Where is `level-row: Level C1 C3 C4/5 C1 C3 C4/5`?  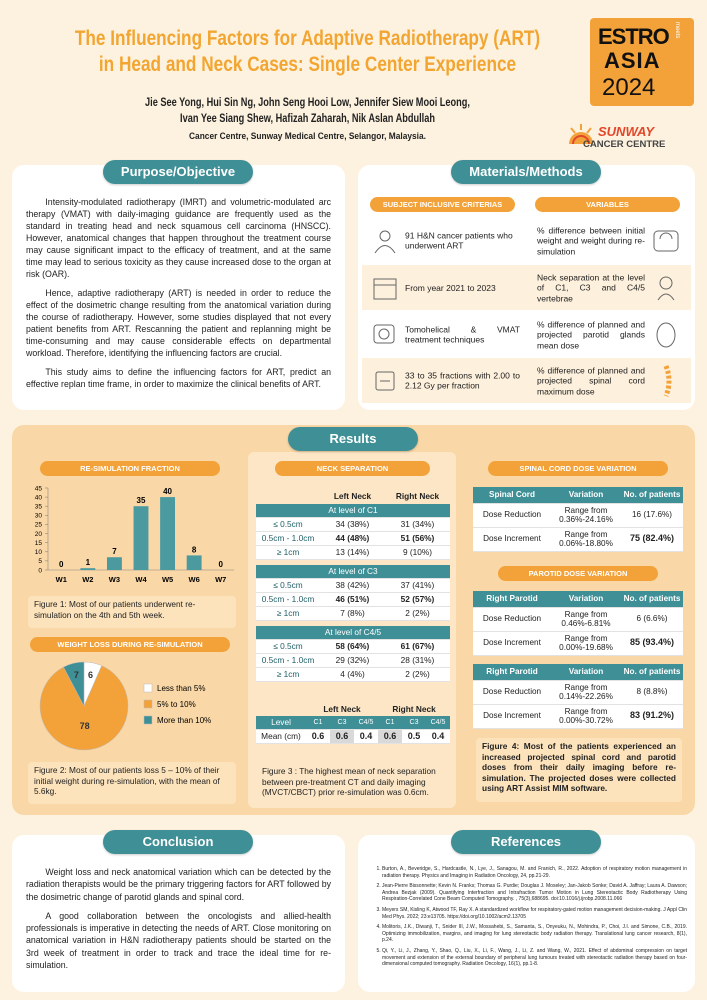
level-row: Level C1 C3 C4/5 C1 C3 C4/5 is located at coordinates (353, 723).